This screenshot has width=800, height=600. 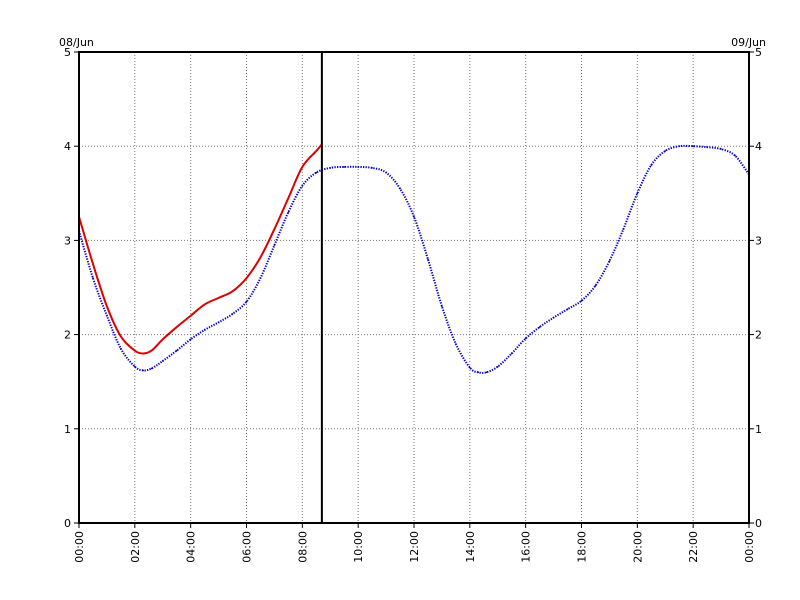 I want to click on y-tick-label-left: 0, so click(x=67, y=523).